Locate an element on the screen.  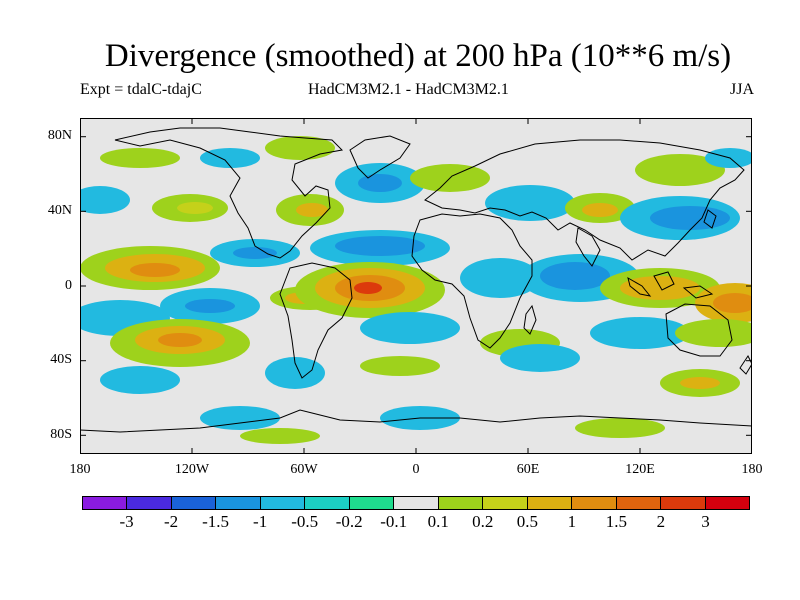
colorbar-label: -1.5 is located at coordinates (216, 521).